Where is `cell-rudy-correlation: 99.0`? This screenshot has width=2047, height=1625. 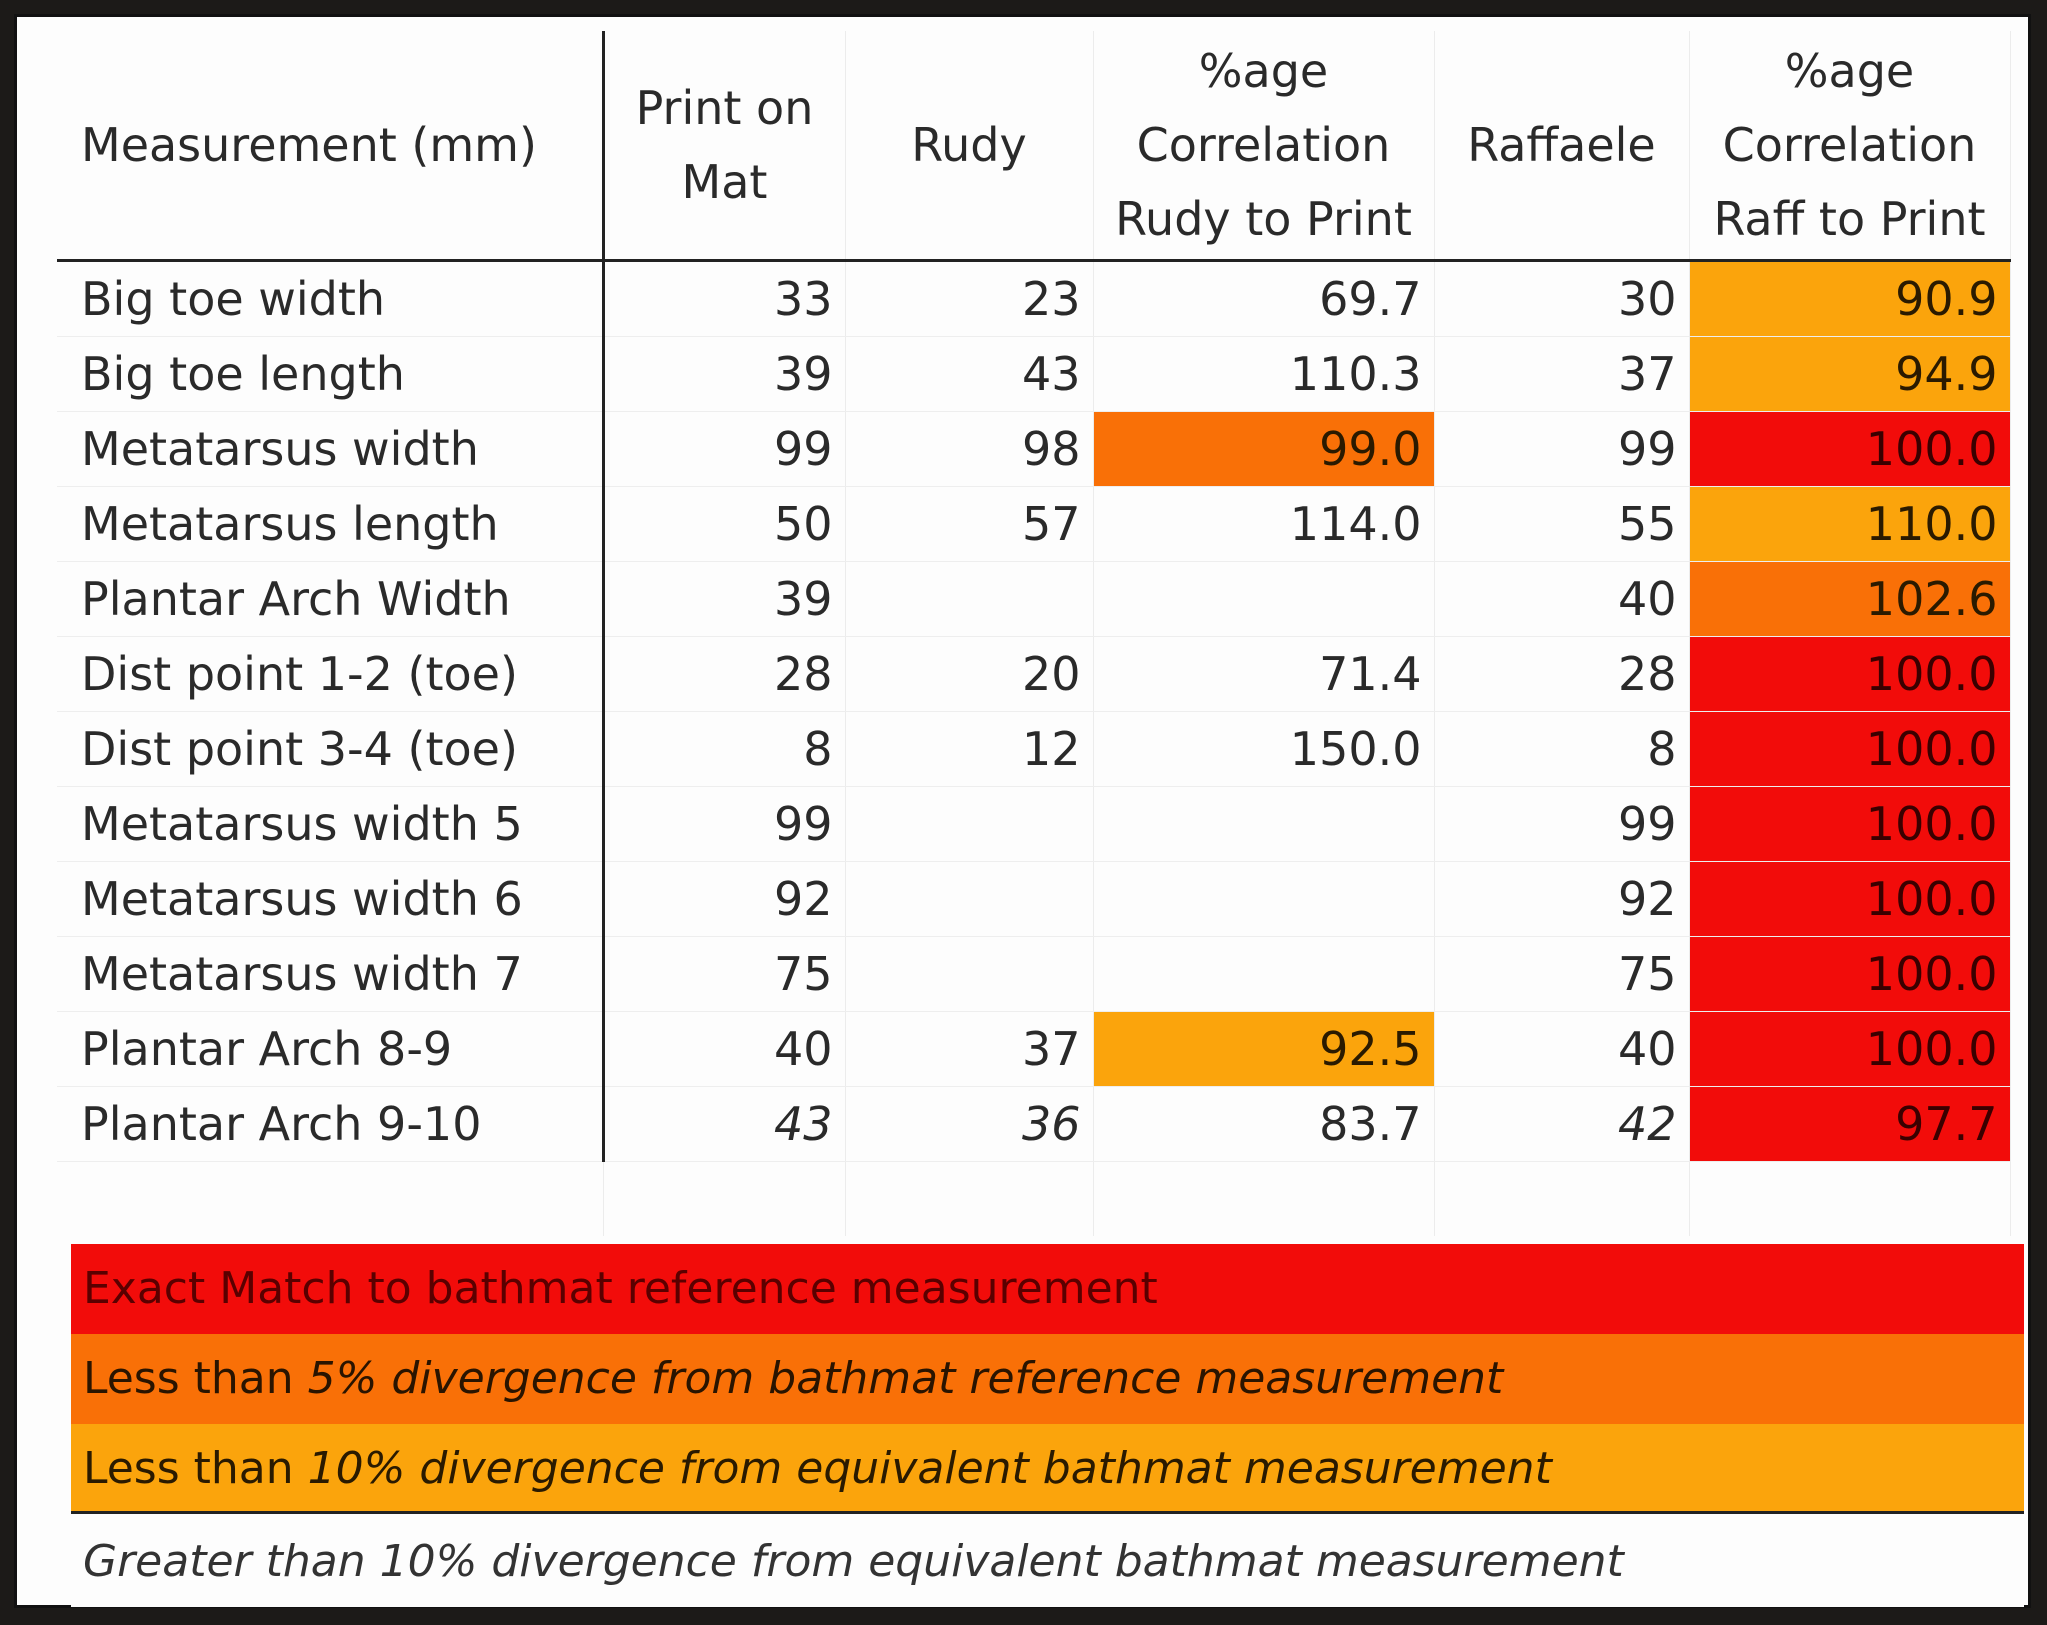
cell-rudy-correlation: 99.0 is located at coordinates (1264, 449).